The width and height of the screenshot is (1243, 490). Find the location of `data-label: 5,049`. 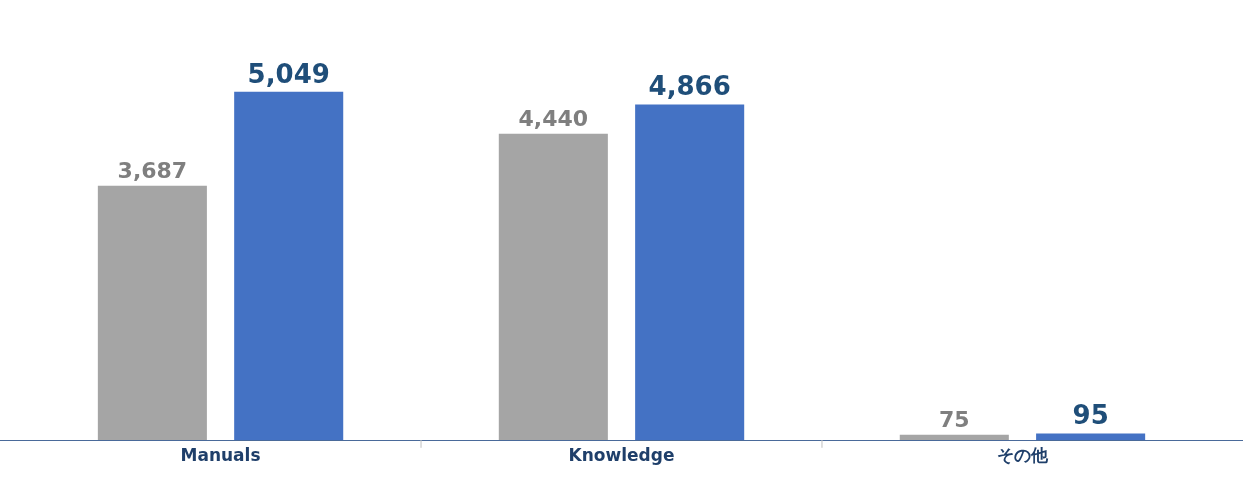

data-label: 5,049 is located at coordinates (288, 73).